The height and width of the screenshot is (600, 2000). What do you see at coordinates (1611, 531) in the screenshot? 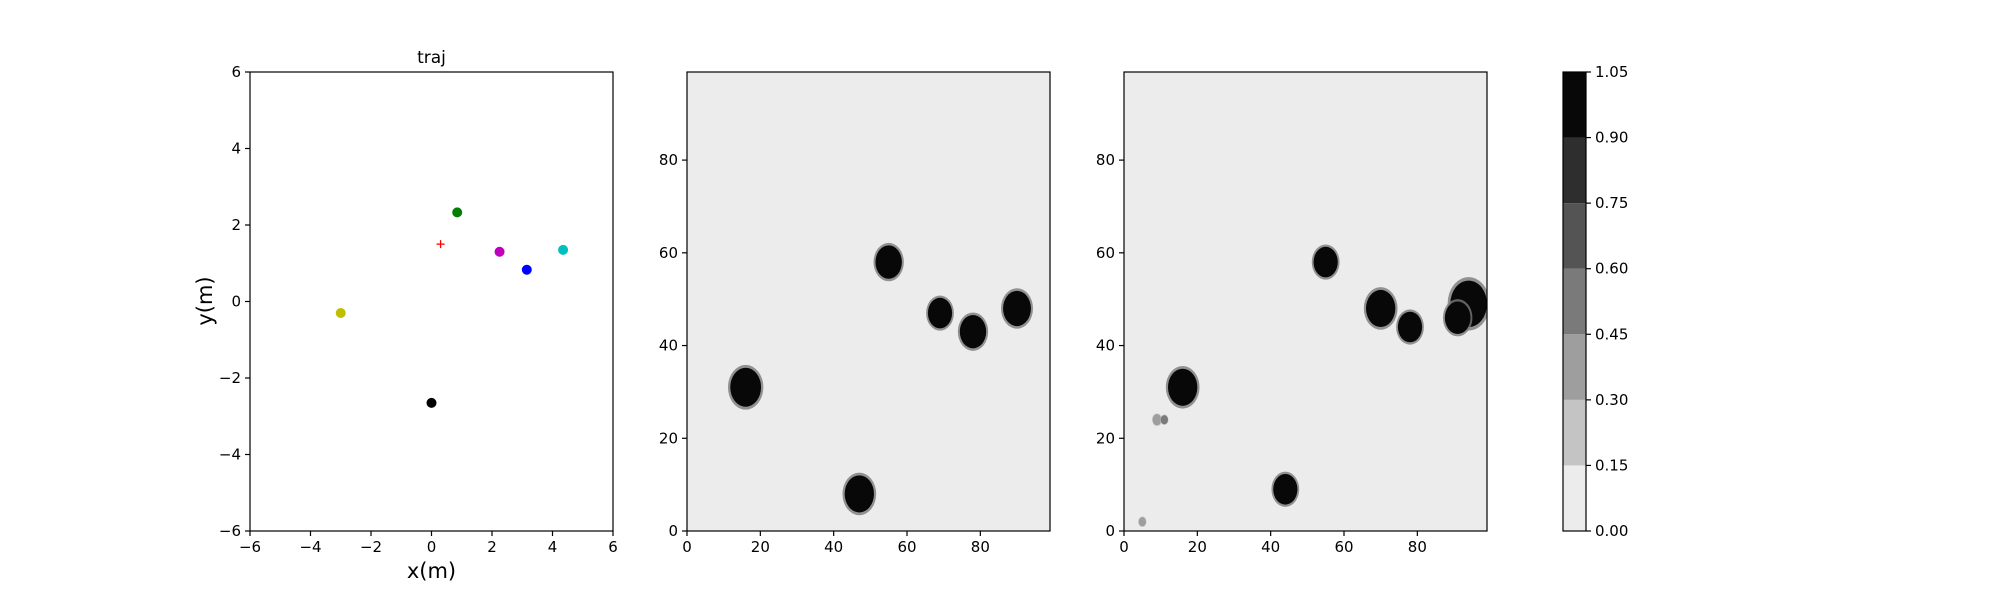
I see `colorbar-tick-label: 0.00` at bounding box center [1611, 531].